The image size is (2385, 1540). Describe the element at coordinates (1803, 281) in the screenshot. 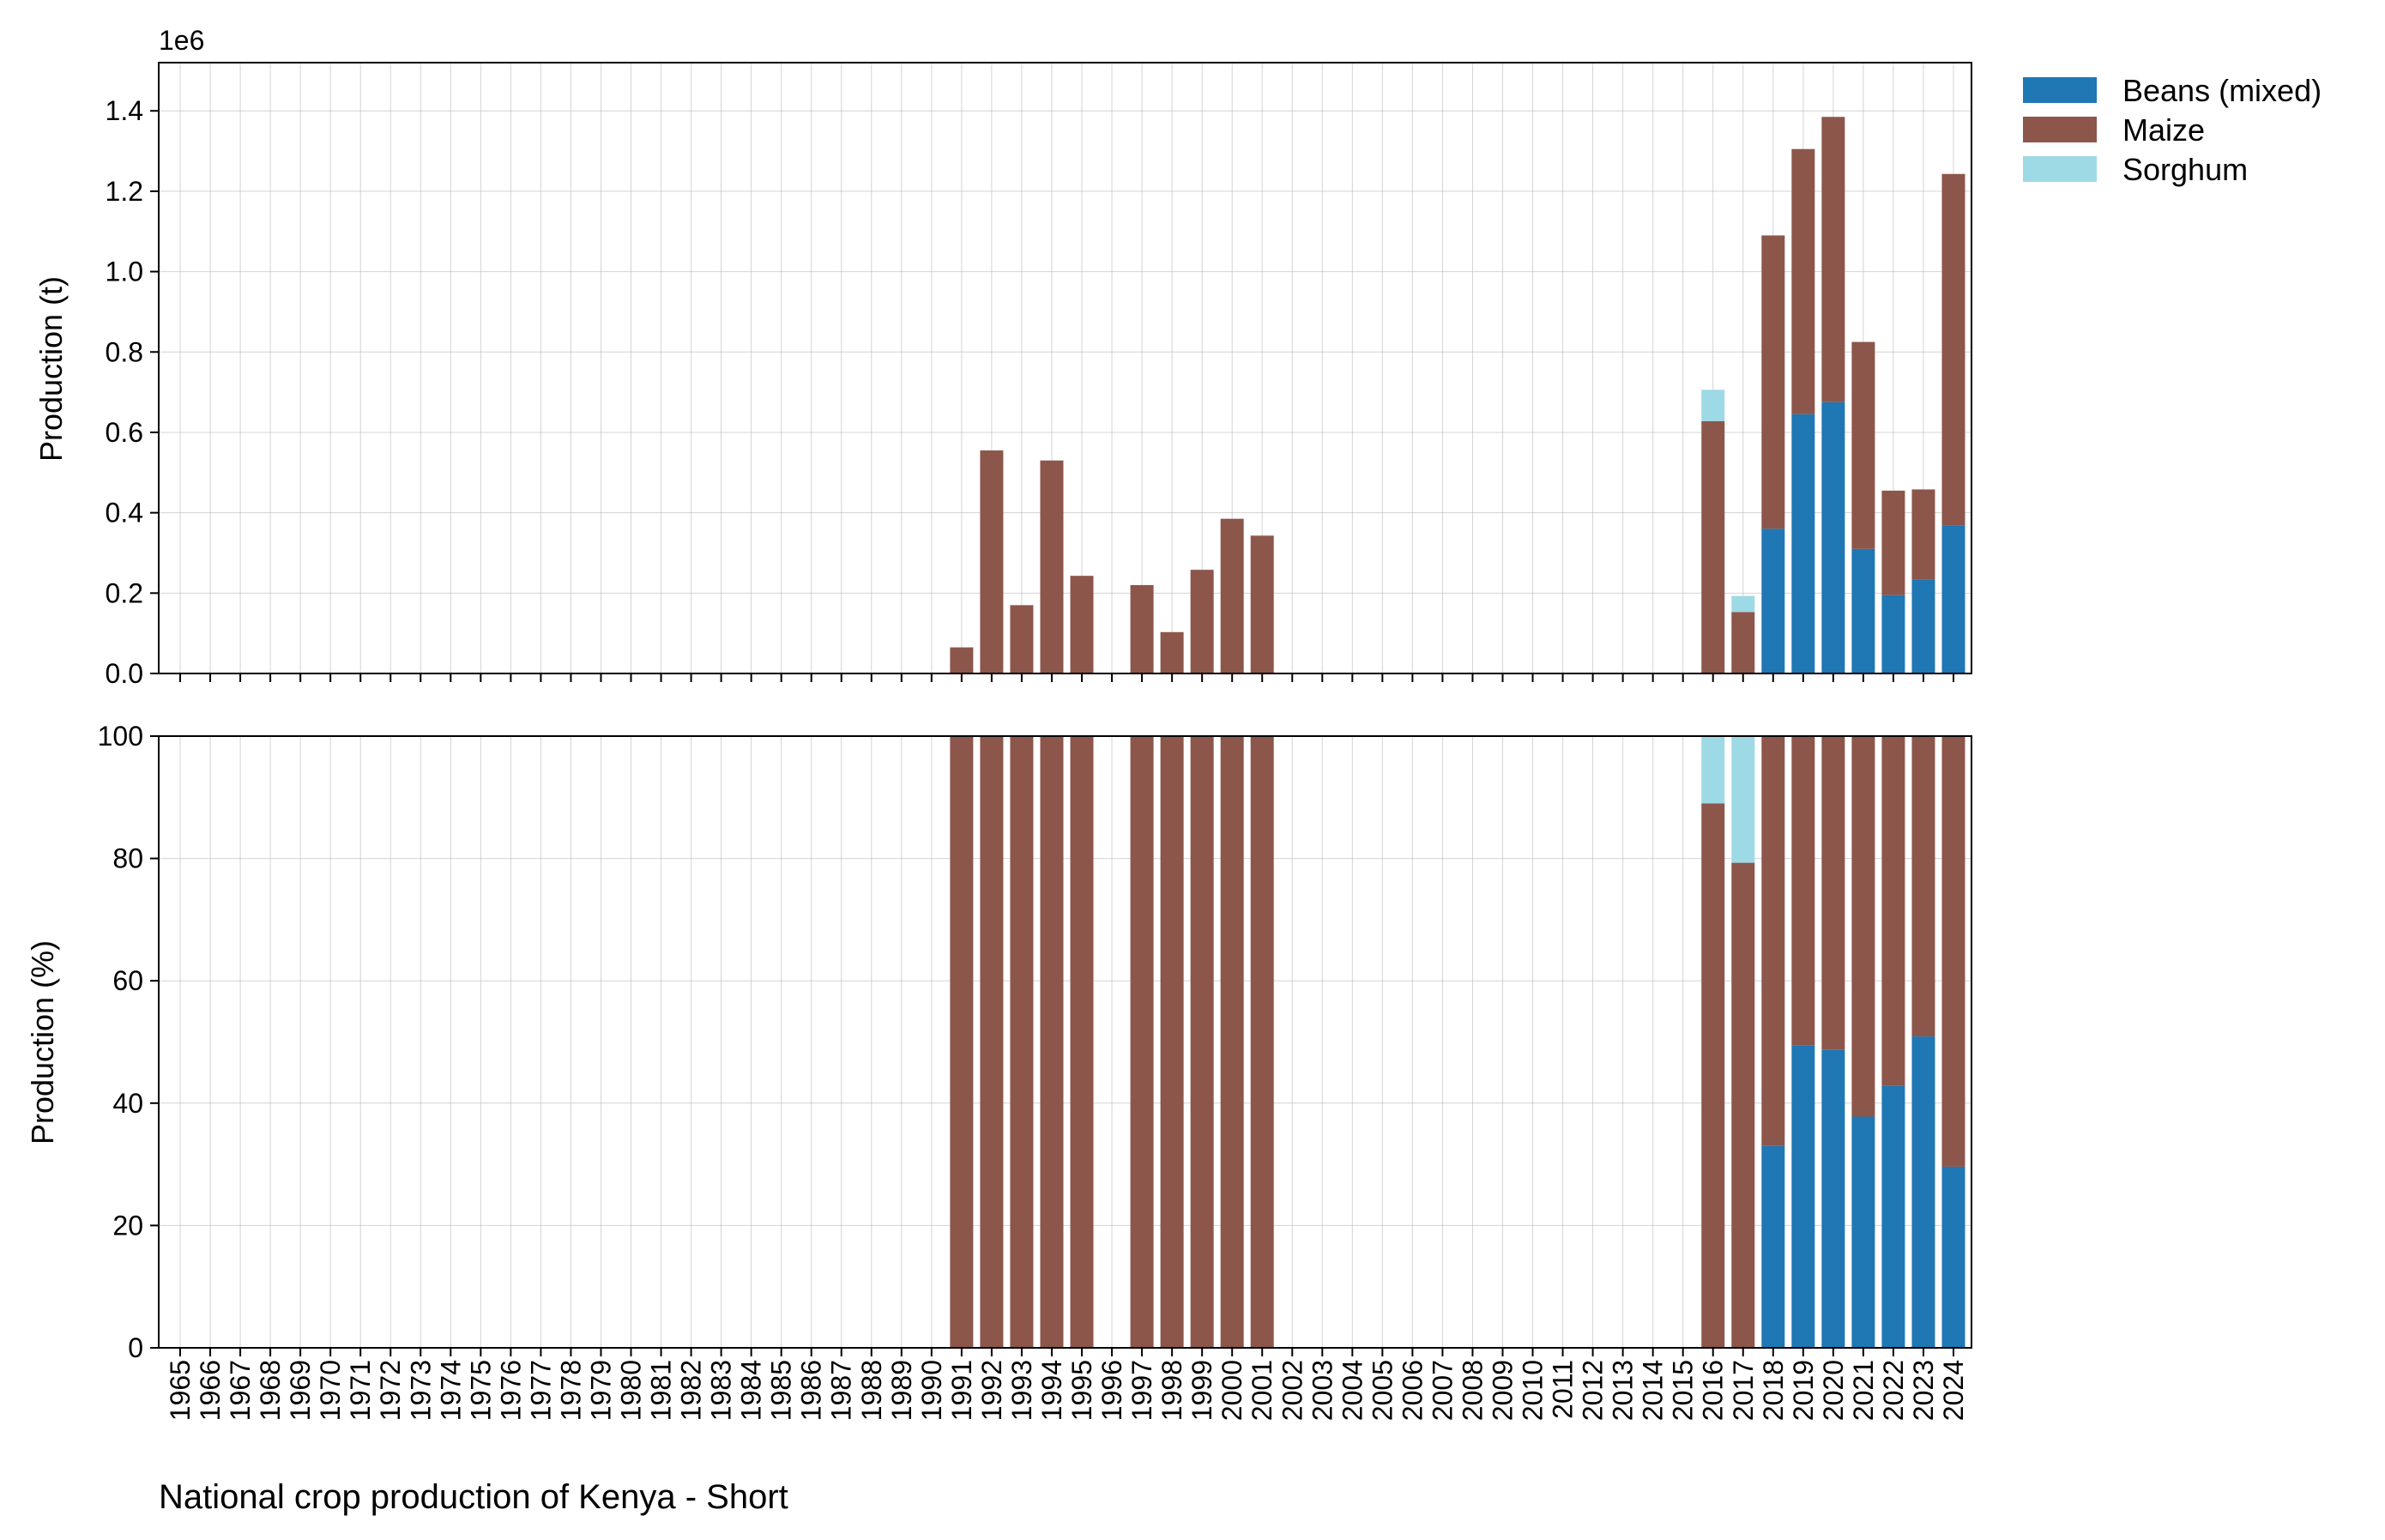

I see `top-bar-maize-2019` at that location.